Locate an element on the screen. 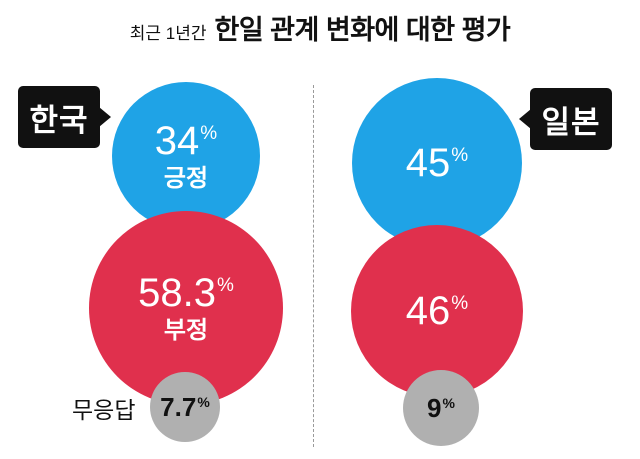  category-label-korea-negative: 부정 is located at coordinates (186, 330).